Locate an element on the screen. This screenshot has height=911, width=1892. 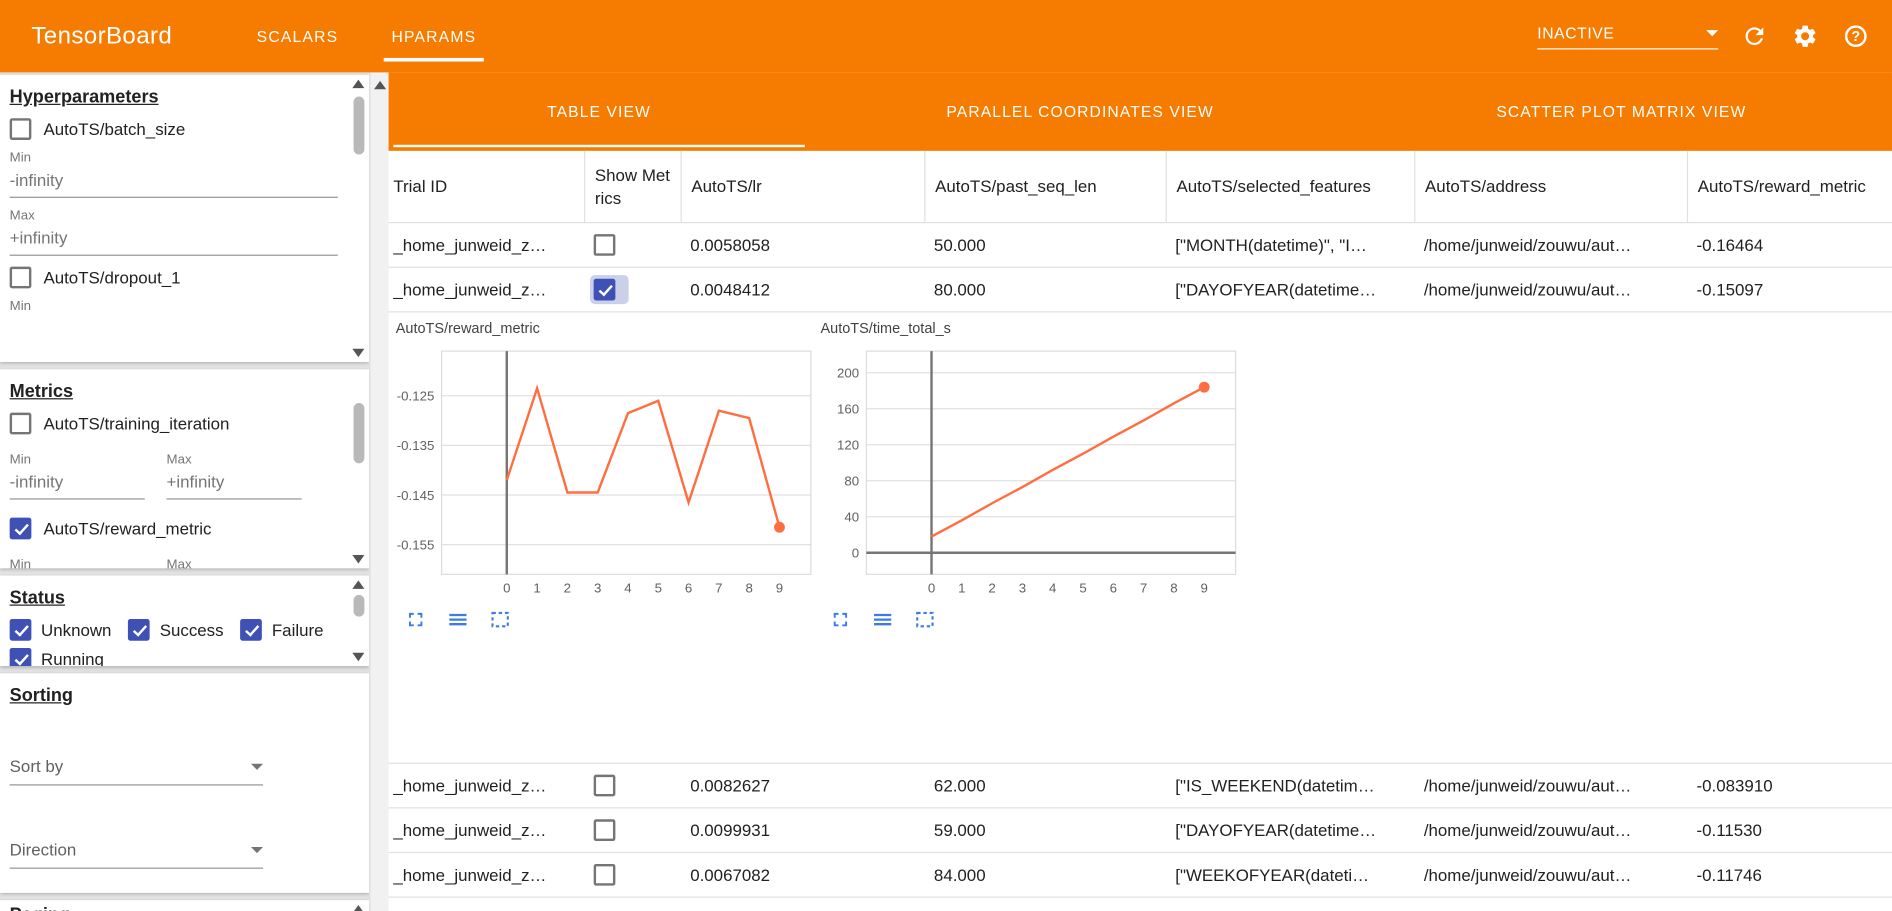
reward-metric-checkbox is located at coordinates (20, 528).